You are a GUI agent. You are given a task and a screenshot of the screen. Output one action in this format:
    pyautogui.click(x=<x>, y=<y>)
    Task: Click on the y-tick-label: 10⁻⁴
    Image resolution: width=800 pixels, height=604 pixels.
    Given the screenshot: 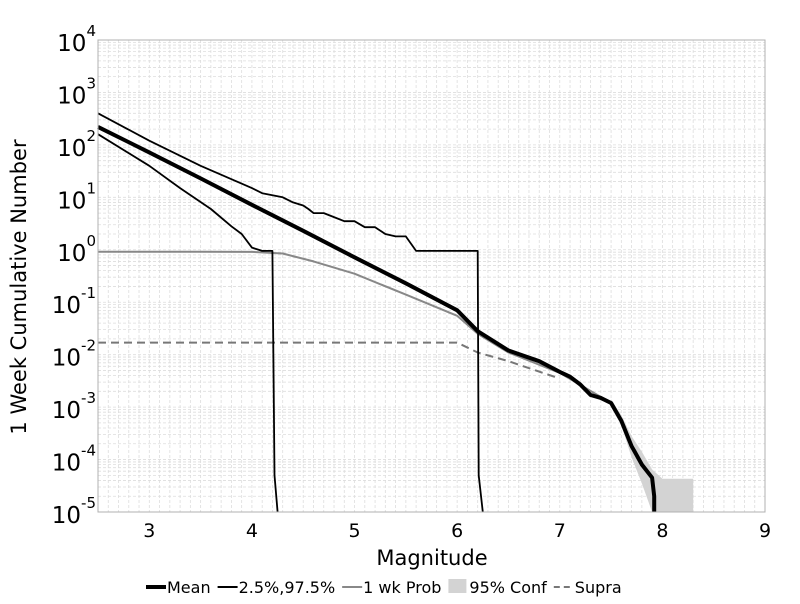 What is the action you would take?
    pyautogui.click(x=74, y=459)
    